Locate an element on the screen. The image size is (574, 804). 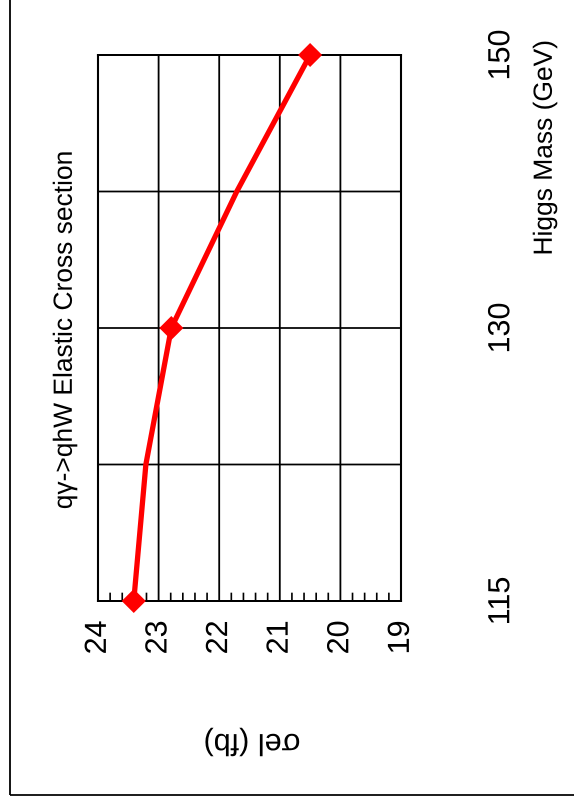
x-tick-label: 22 is located at coordinates (217, 637).